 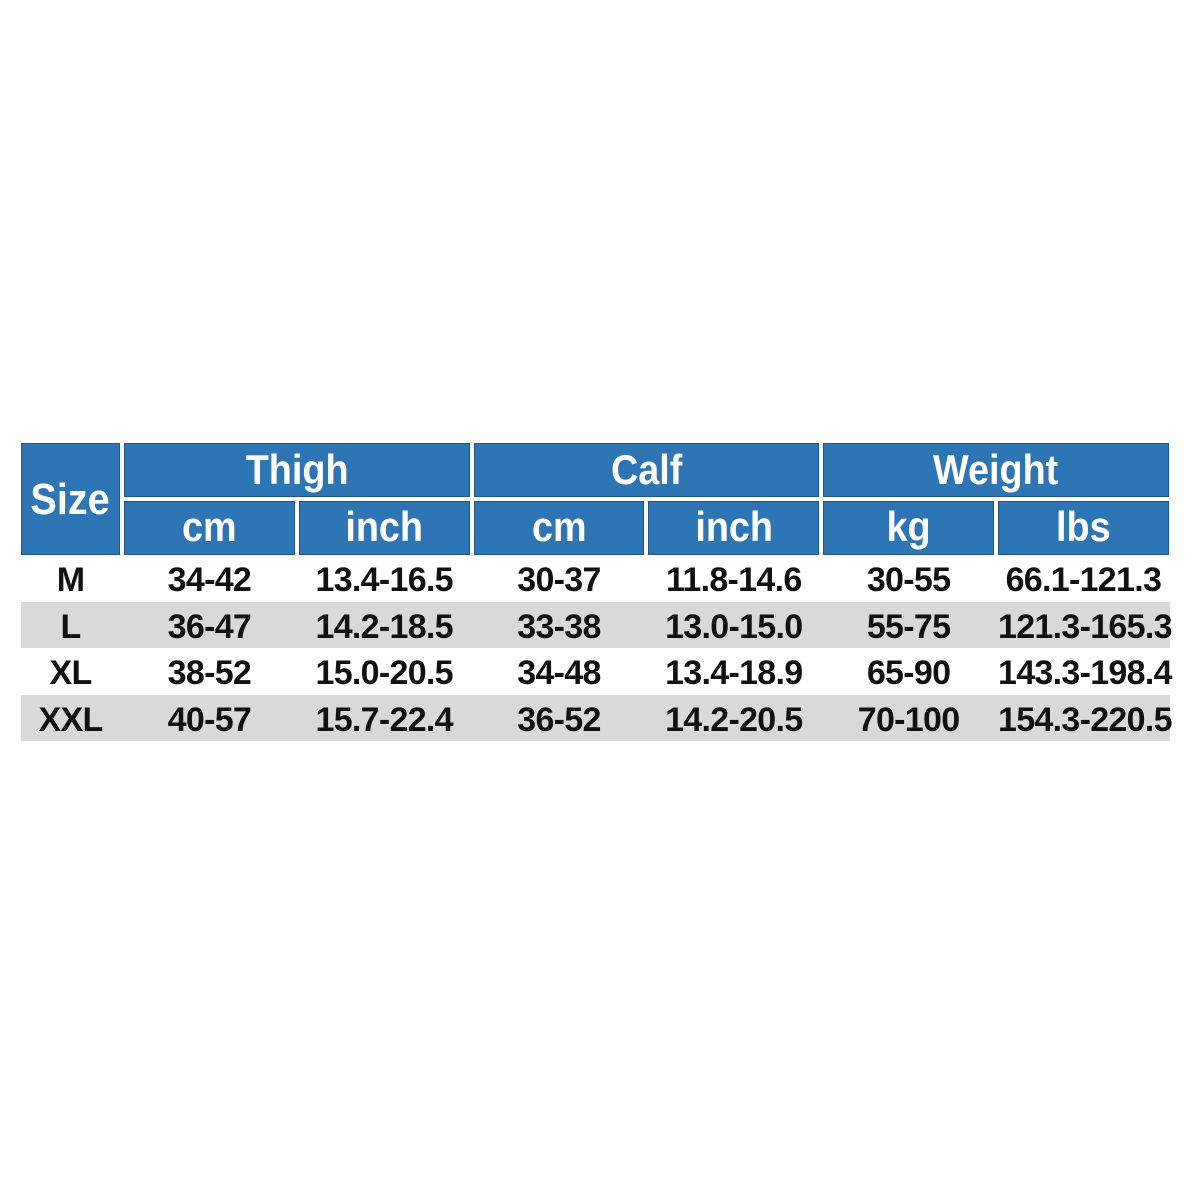 I want to click on cell-xl-weight-lbs: 143.3-198.4, so click(x=1084, y=673).